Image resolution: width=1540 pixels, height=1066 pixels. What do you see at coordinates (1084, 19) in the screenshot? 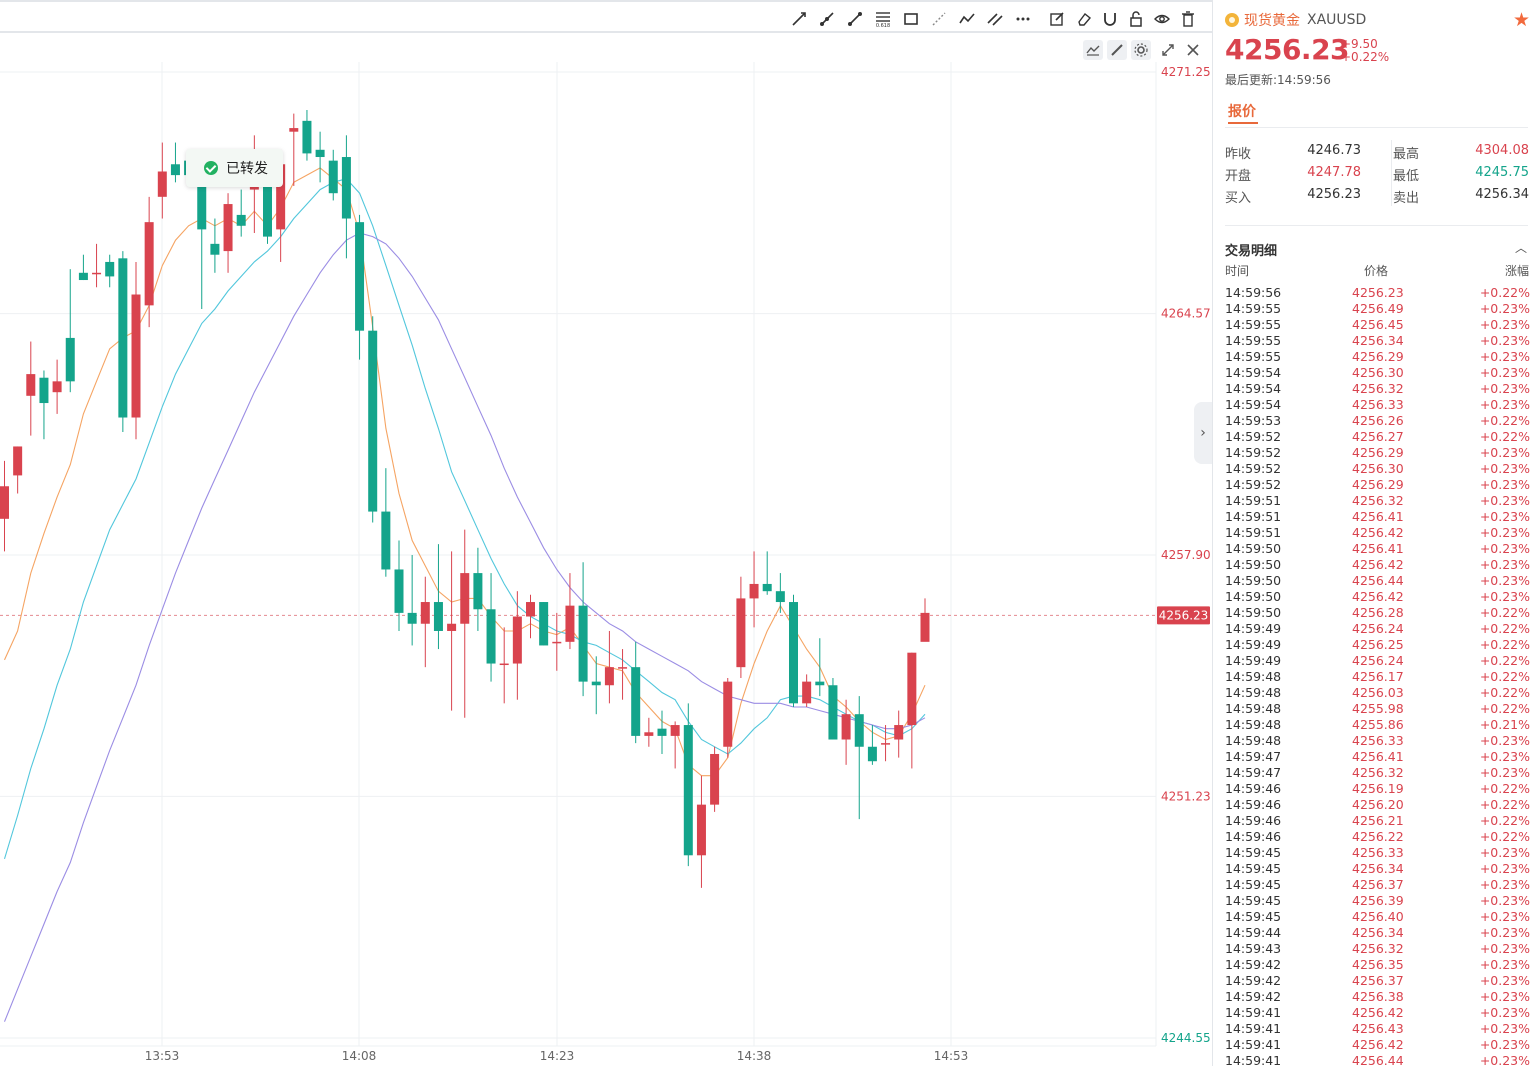
I see `eraser-icon` at bounding box center [1084, 19].